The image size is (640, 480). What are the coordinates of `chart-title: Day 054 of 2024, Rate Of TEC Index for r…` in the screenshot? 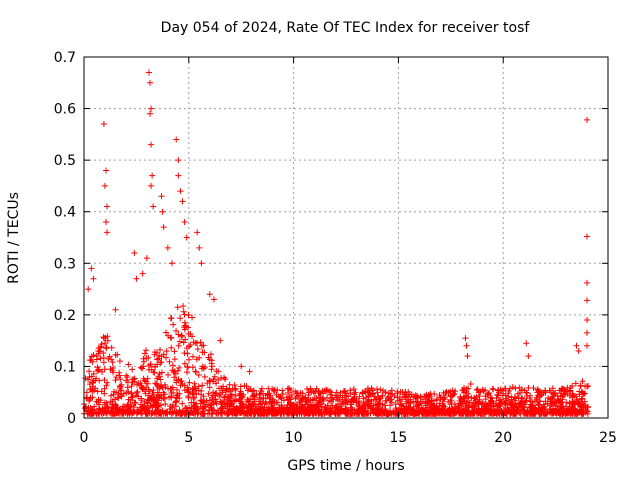 It's located at (346, 28).